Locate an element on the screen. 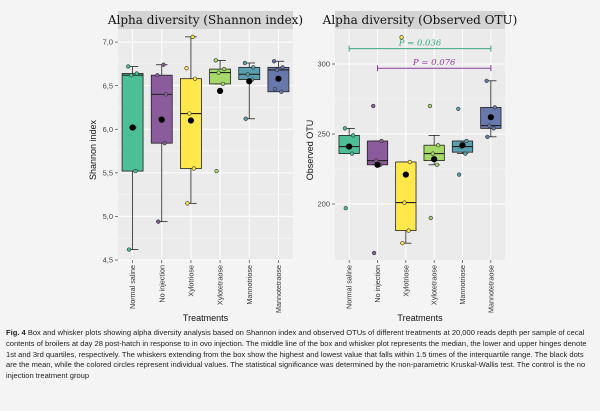 Image resolution: width=600 pixels, height=411 pixels. shannon-y-ticks: 4,5 5,0 5,5 6,0 6,5 7,0 is located at coordinates (110, 151).